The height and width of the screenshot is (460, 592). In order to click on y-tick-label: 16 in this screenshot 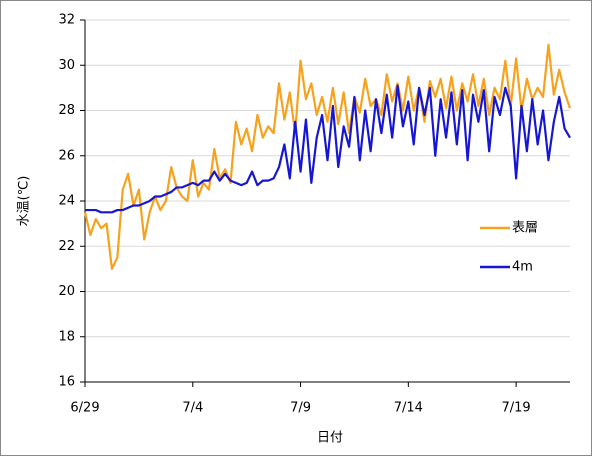, I will do `click(66, 382)`.